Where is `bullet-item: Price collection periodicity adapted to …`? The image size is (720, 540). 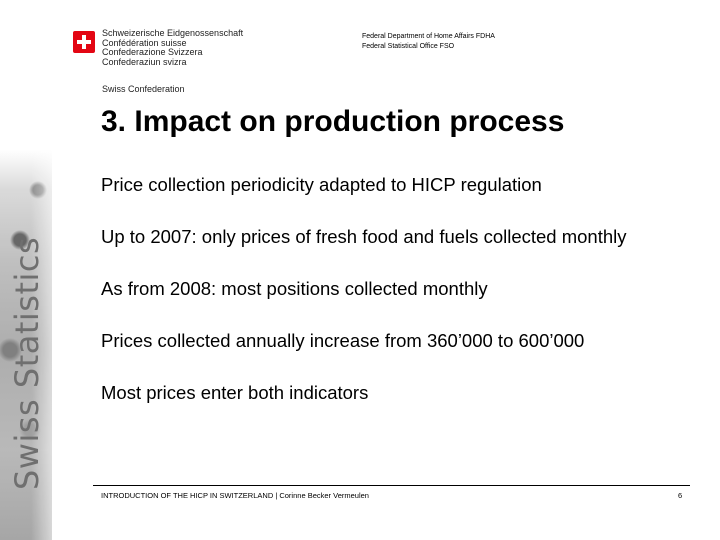 bullet-item: Price collection periodicity adapted to … is located at coordinates (321, 184).